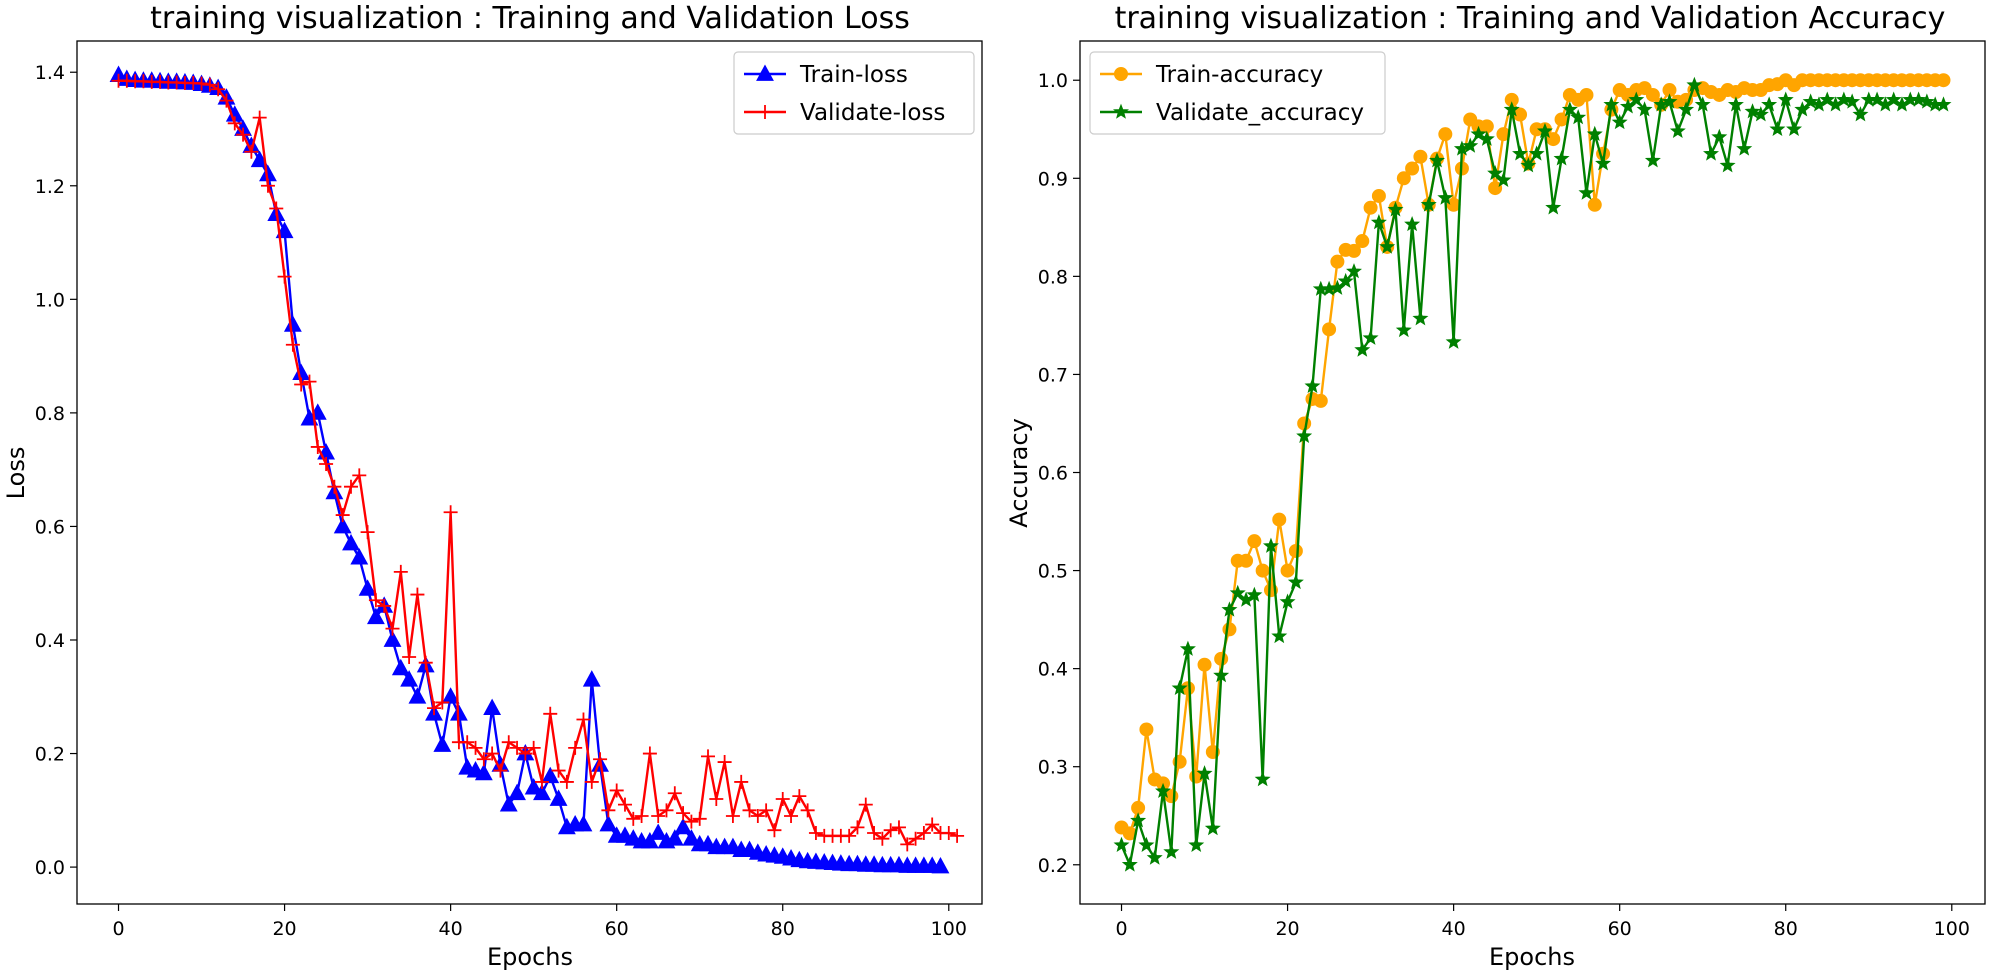  What do you see at coordinates (1053, 572) in the screenshot?
I see `accuracy-ytick-label: 0.5` at bounding box center [1053, 572].